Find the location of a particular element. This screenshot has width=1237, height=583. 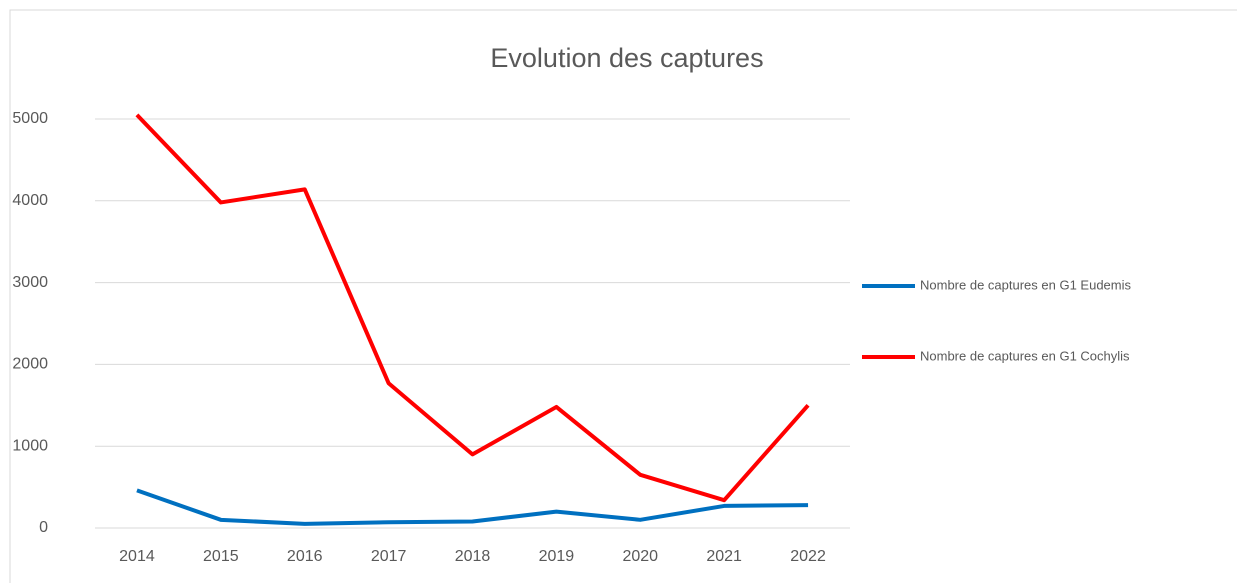

x-tick-label: 2016 is located at coordinates (305, 556).